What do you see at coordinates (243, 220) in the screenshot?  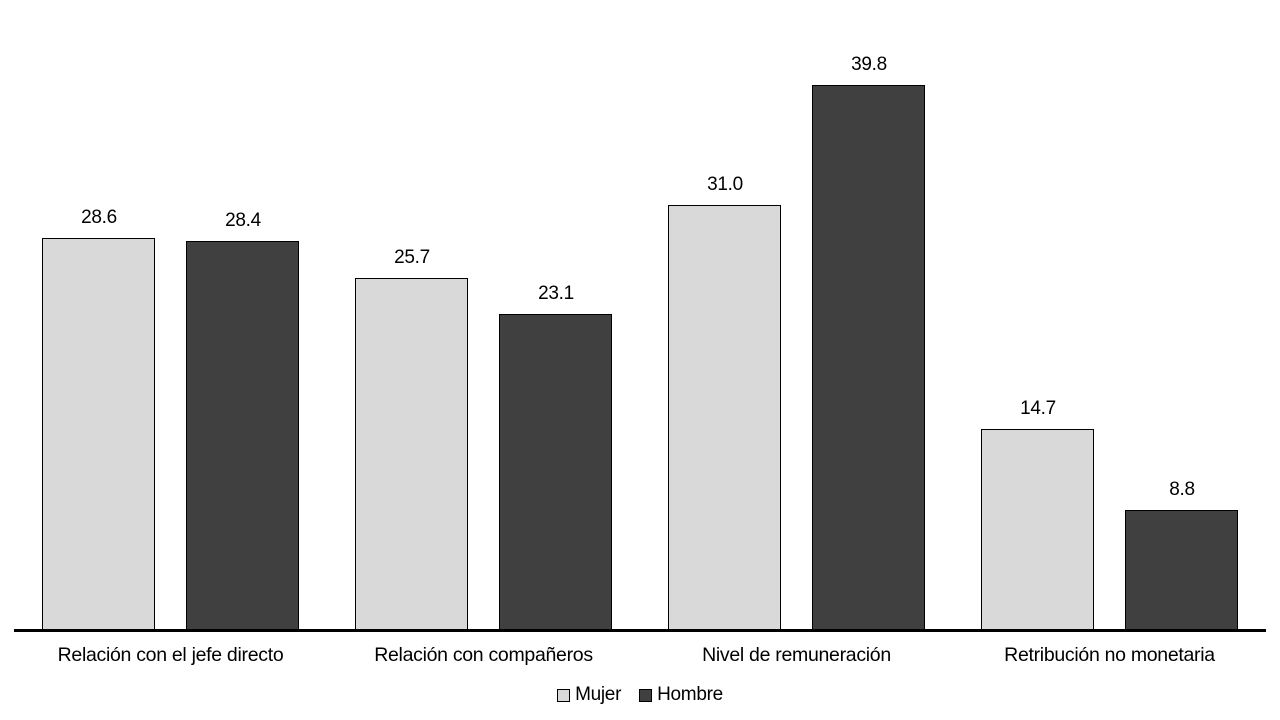 I see `bar-value-label: 28.4` at bounding box center [243, 220].